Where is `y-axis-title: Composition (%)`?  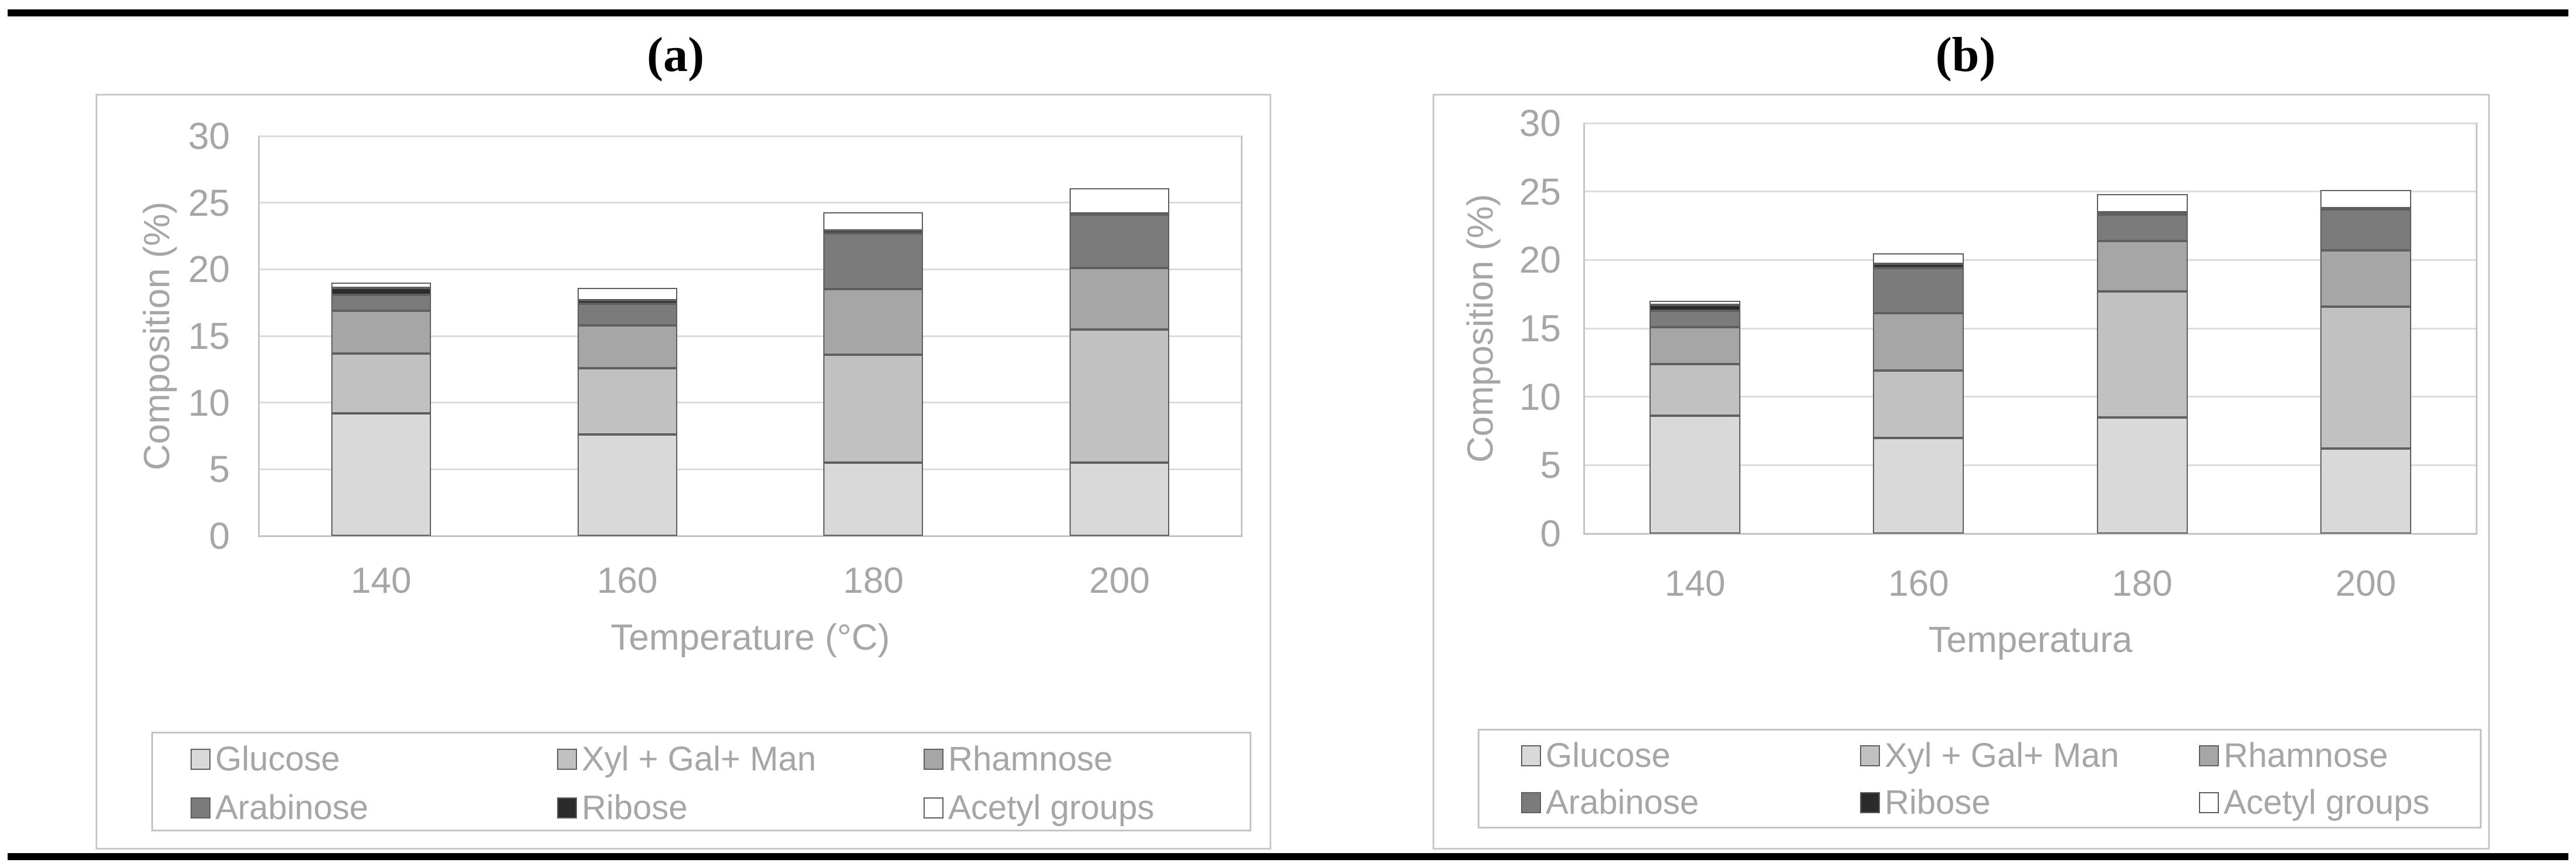
y-axis-title: Composition (%) is located at coordinates (157, 336).